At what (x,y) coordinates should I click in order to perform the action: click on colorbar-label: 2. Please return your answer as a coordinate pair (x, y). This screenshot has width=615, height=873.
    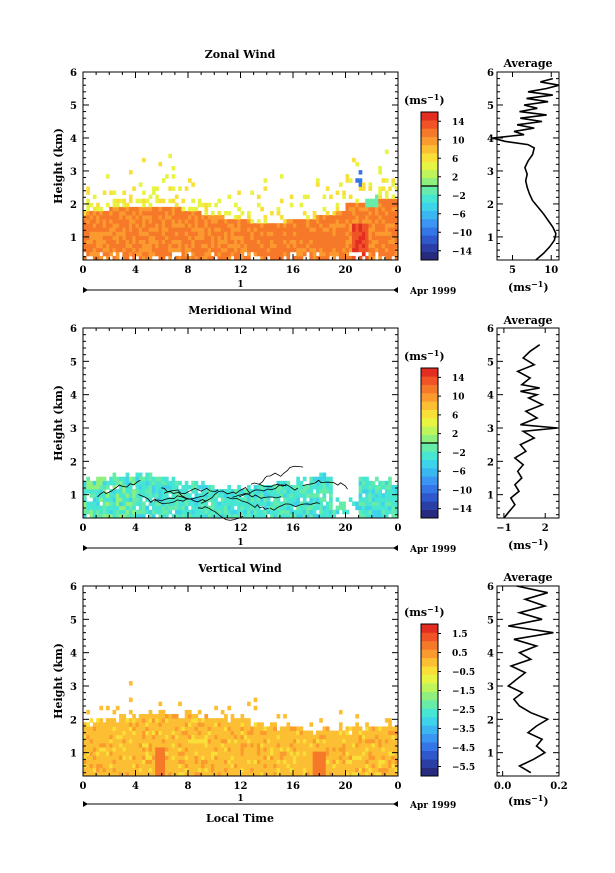
    Looking at the image, I should click on (455, 178).